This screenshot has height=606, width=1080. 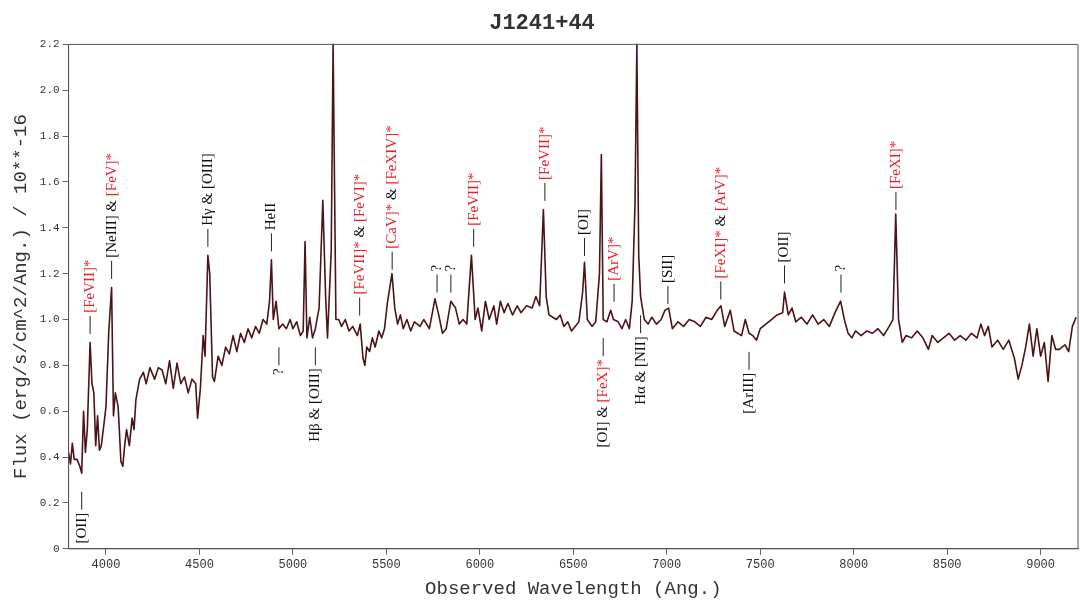 I want to click on annotation: Hβ & [OIII], so click(x=314, y=405).